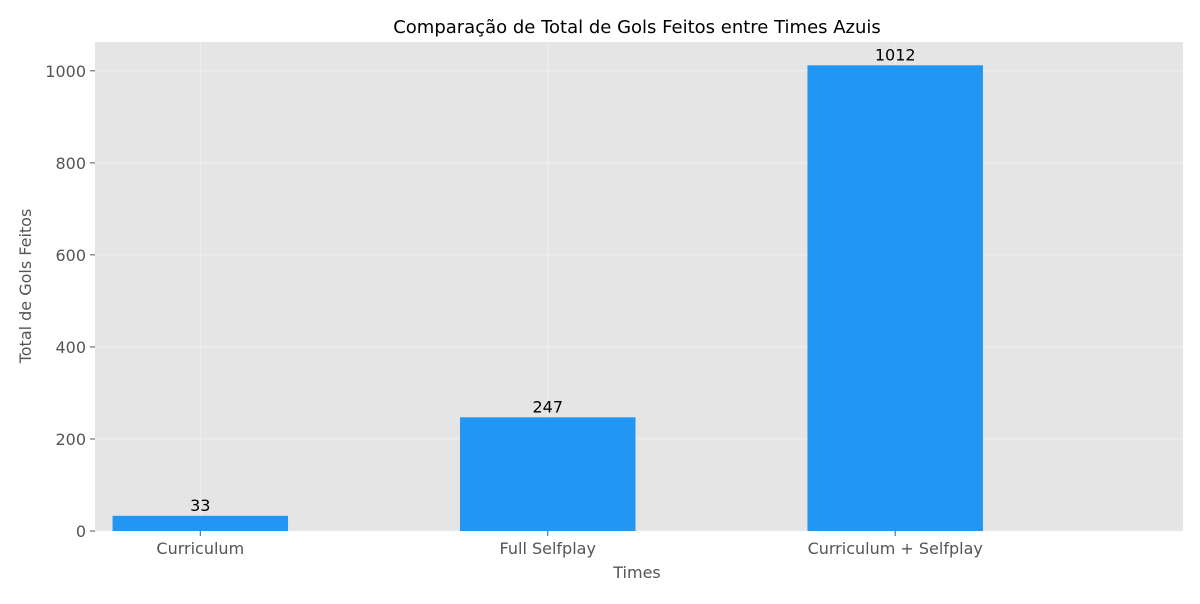 This screenshot has width=1200, height=604. I want to click on y-tick-label: 800, so click(70, 163).